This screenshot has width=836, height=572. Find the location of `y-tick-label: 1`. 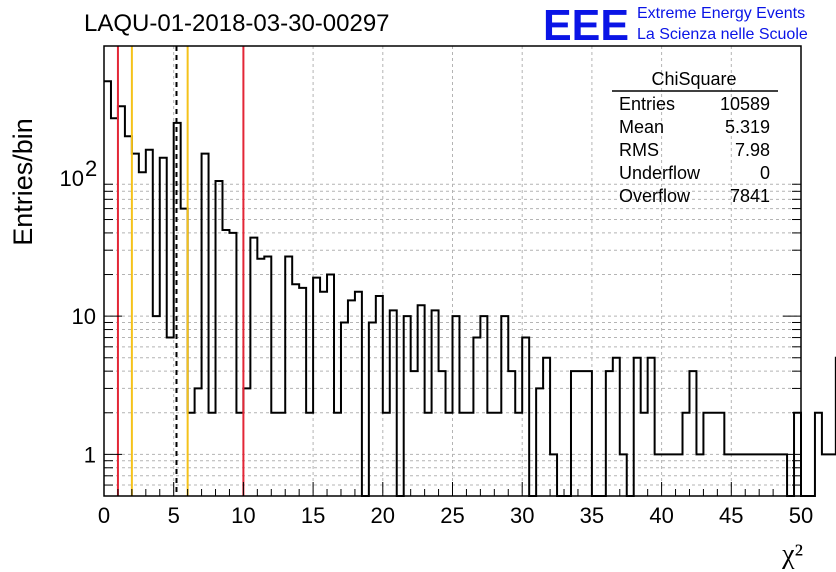

y-tick-label: 1 is located at coordinates (90, 454).